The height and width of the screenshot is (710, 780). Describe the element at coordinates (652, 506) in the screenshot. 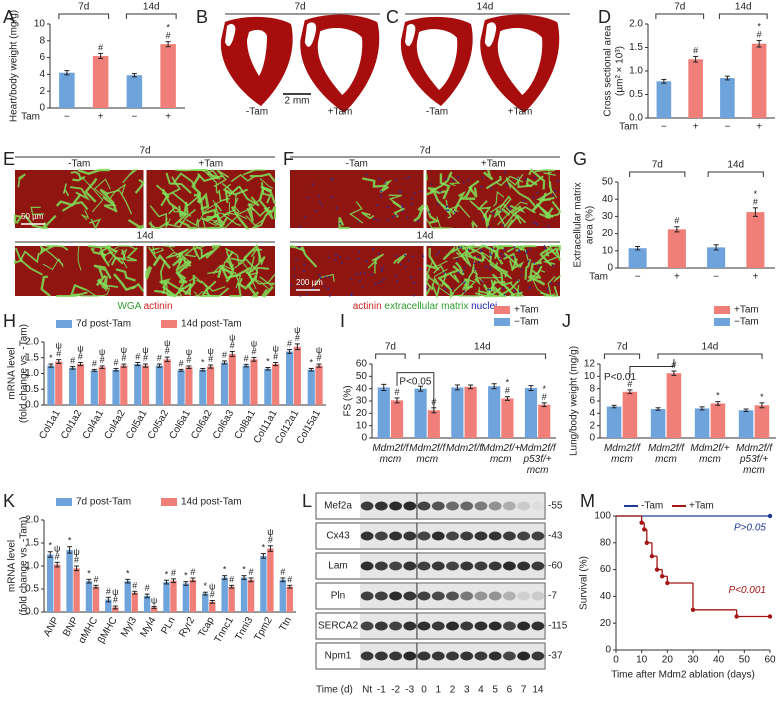

I see `legend-label: -Tam` at that location.